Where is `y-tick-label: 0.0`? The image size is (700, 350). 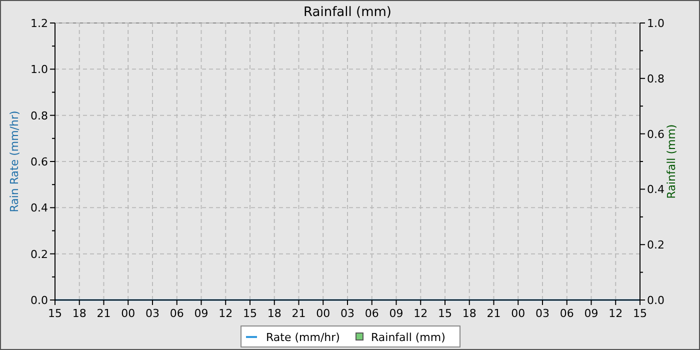
y-tick-label: 0.0 is located at coordinates (39, 300).